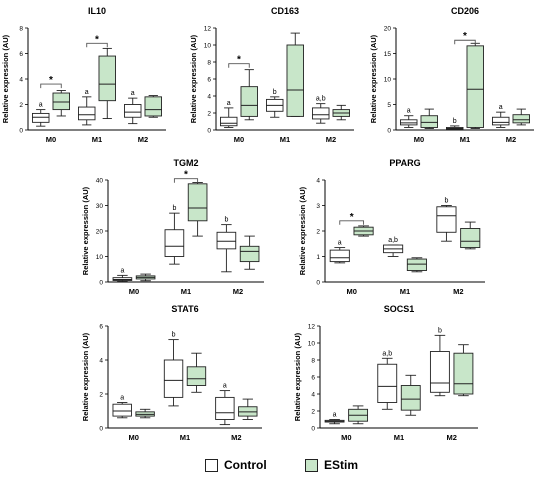 This screenshot has height=479, width=550. I want to click on y-tick-label: 8, so click(21, 28).